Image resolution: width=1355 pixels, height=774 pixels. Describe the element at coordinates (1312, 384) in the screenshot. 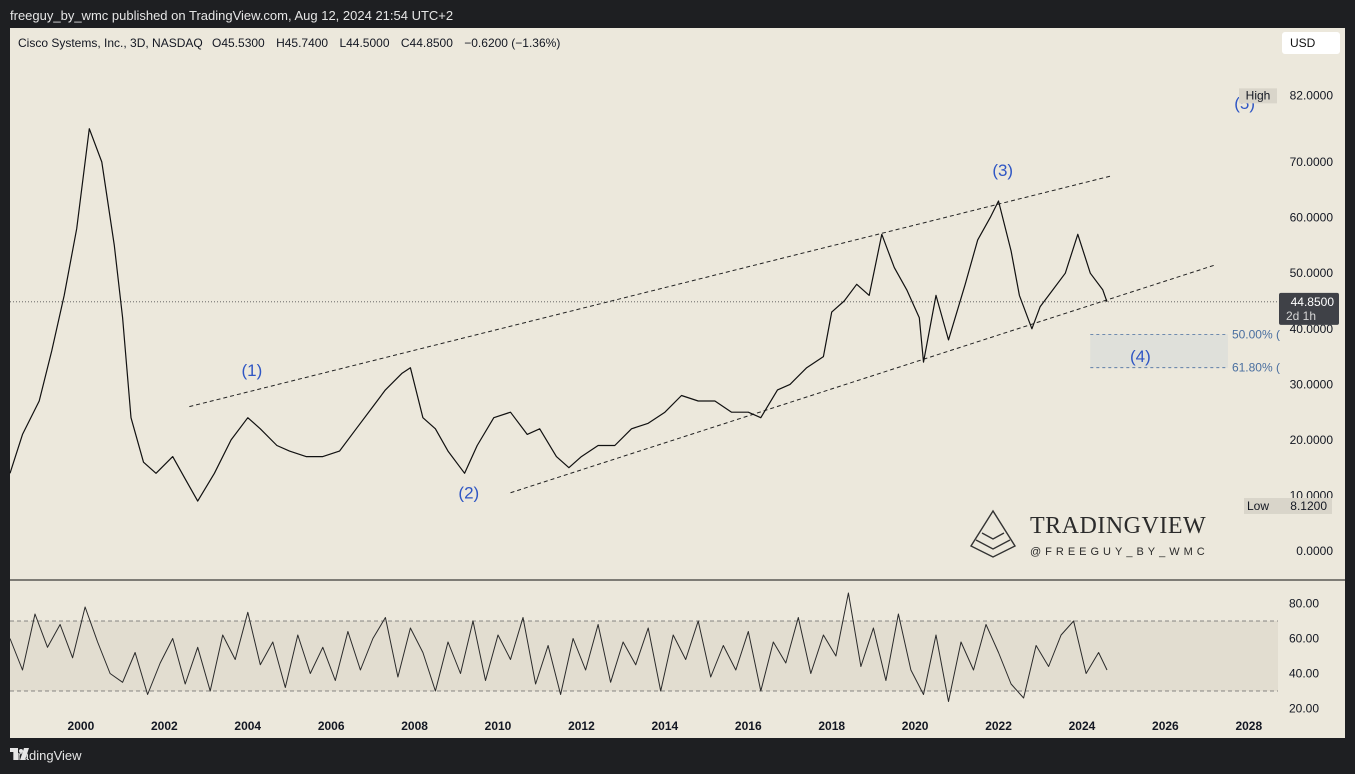

I see `price-y-tick: 30.0000` at that location.